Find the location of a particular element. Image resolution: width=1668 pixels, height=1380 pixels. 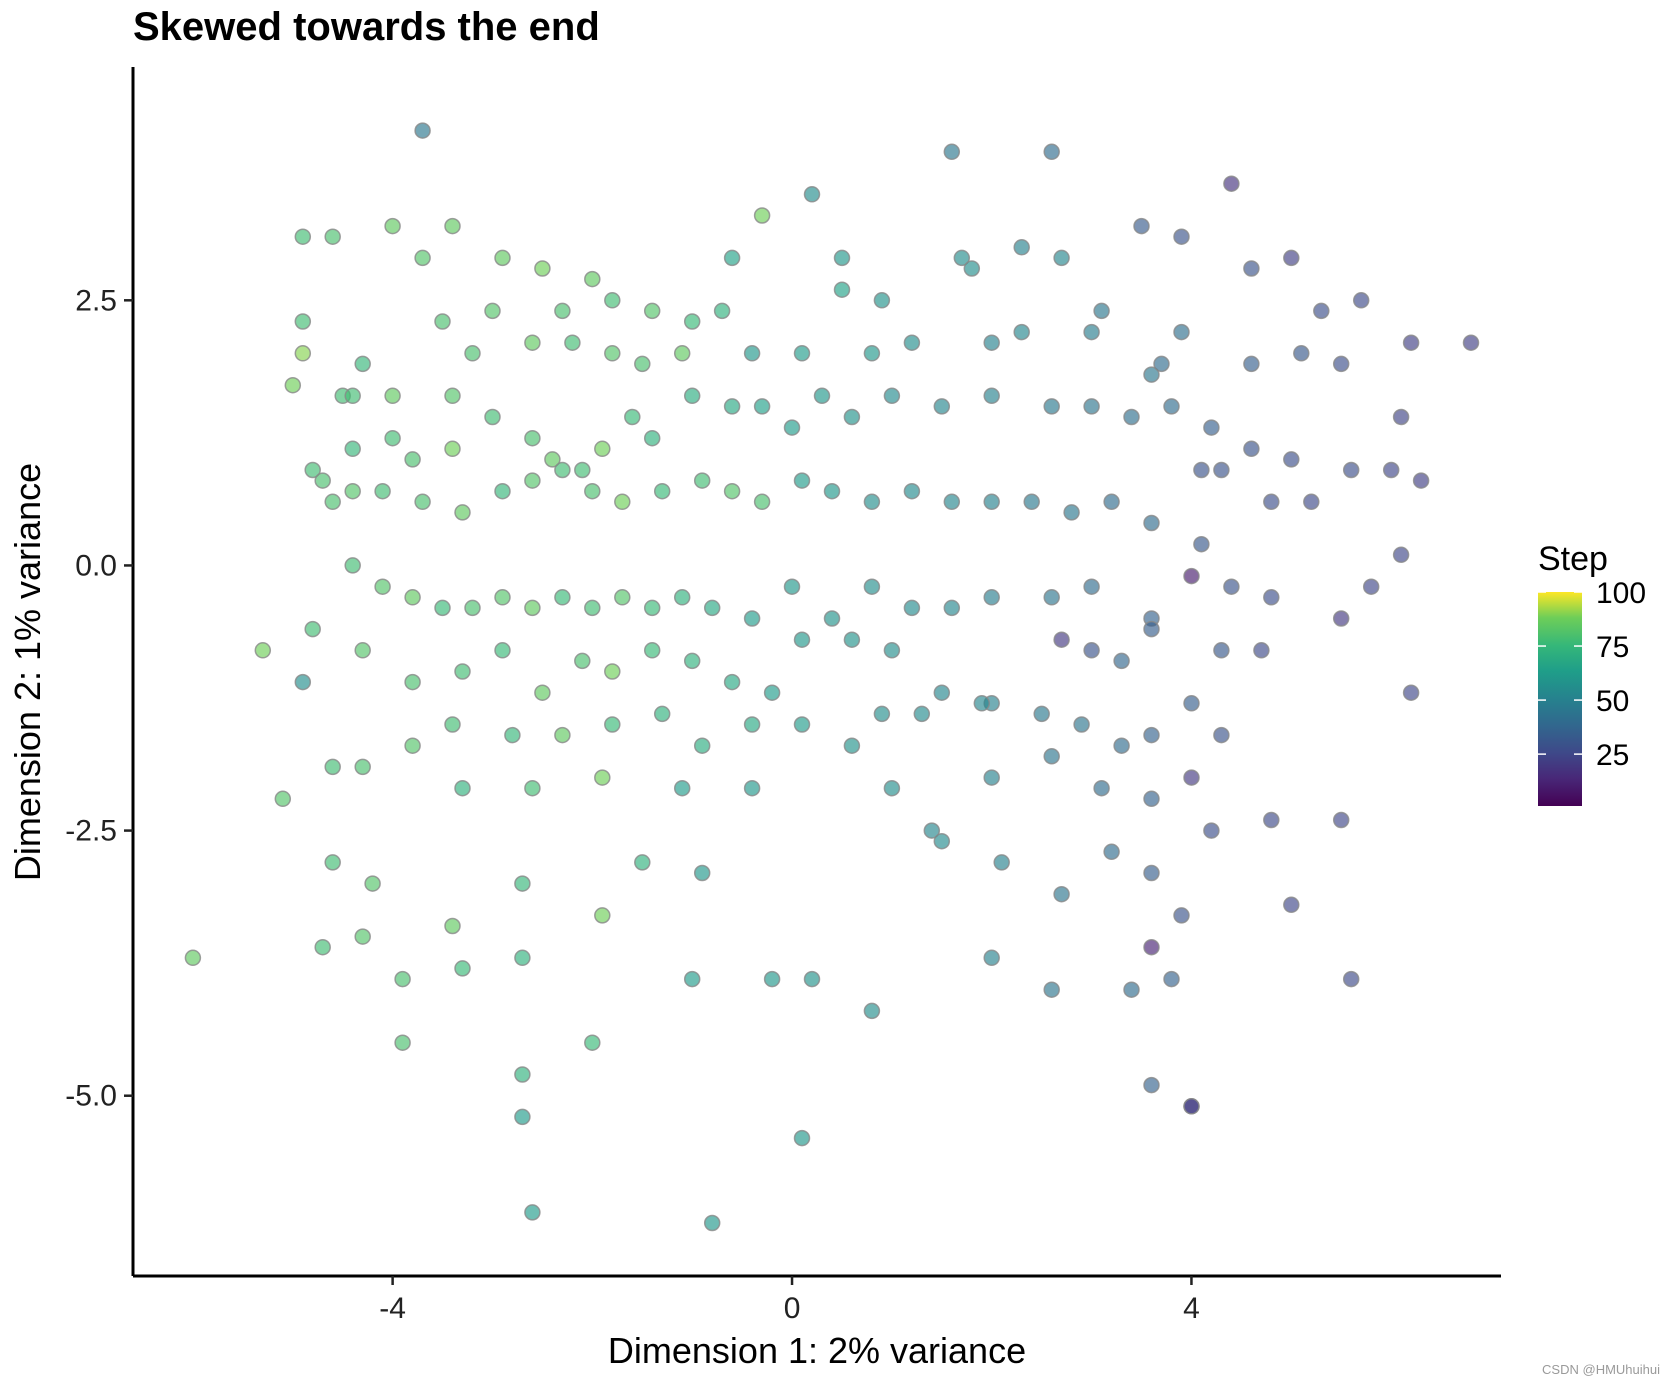

x-ticks: -4 0 4 is located at coordinates (789, 1300).